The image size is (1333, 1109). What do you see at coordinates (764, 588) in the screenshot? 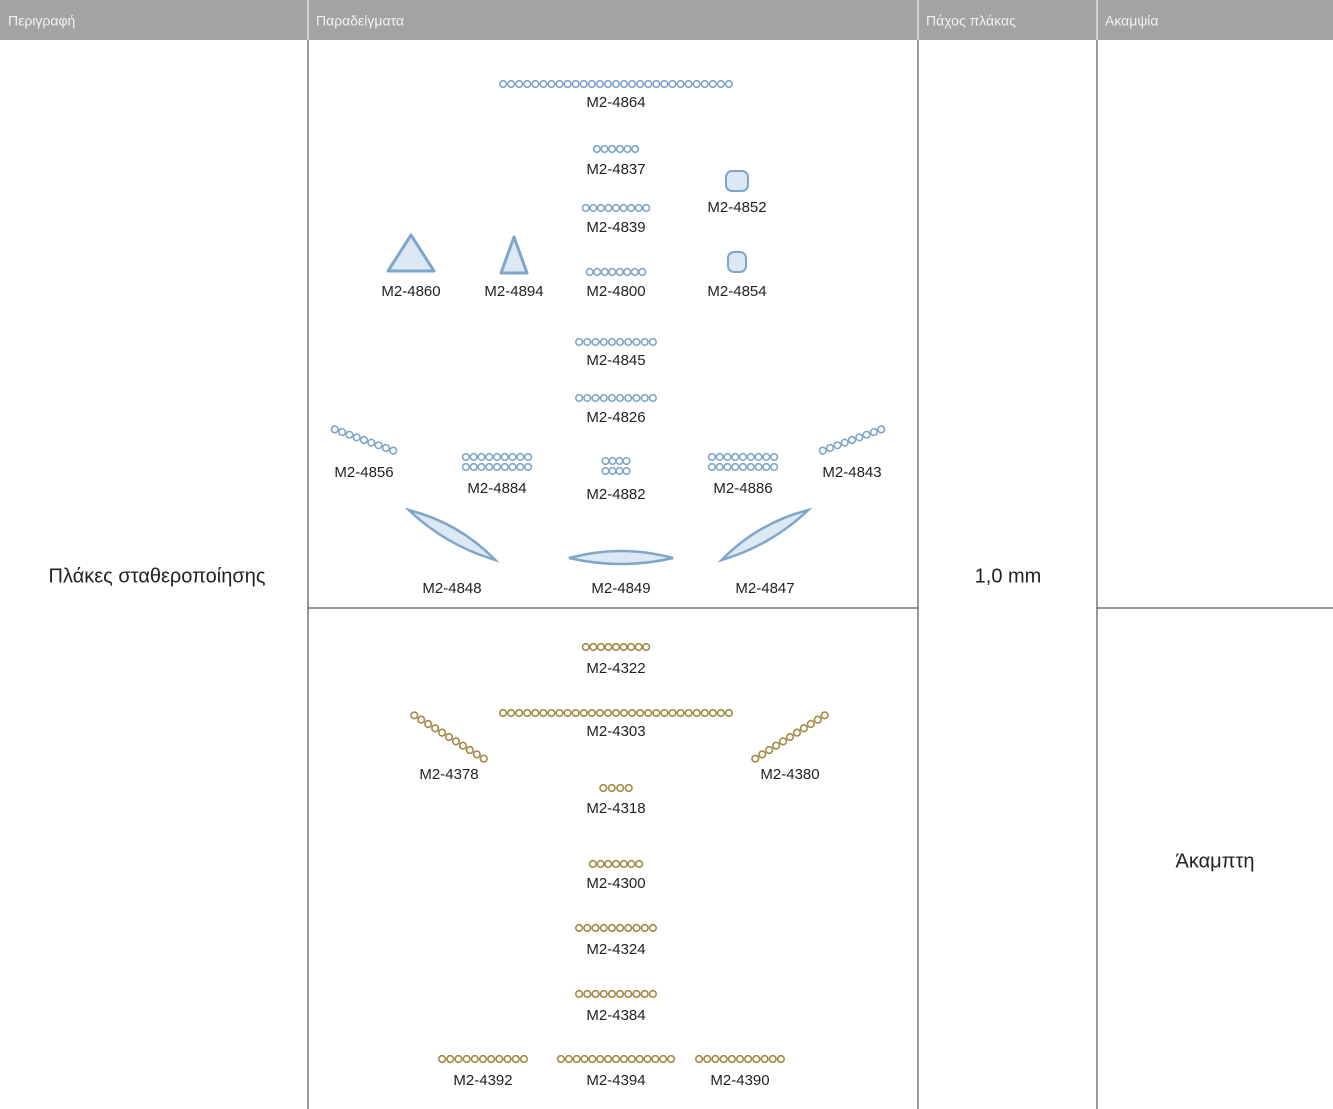
I see `plate-label: M2-4847` at bounding box center [764, 588].